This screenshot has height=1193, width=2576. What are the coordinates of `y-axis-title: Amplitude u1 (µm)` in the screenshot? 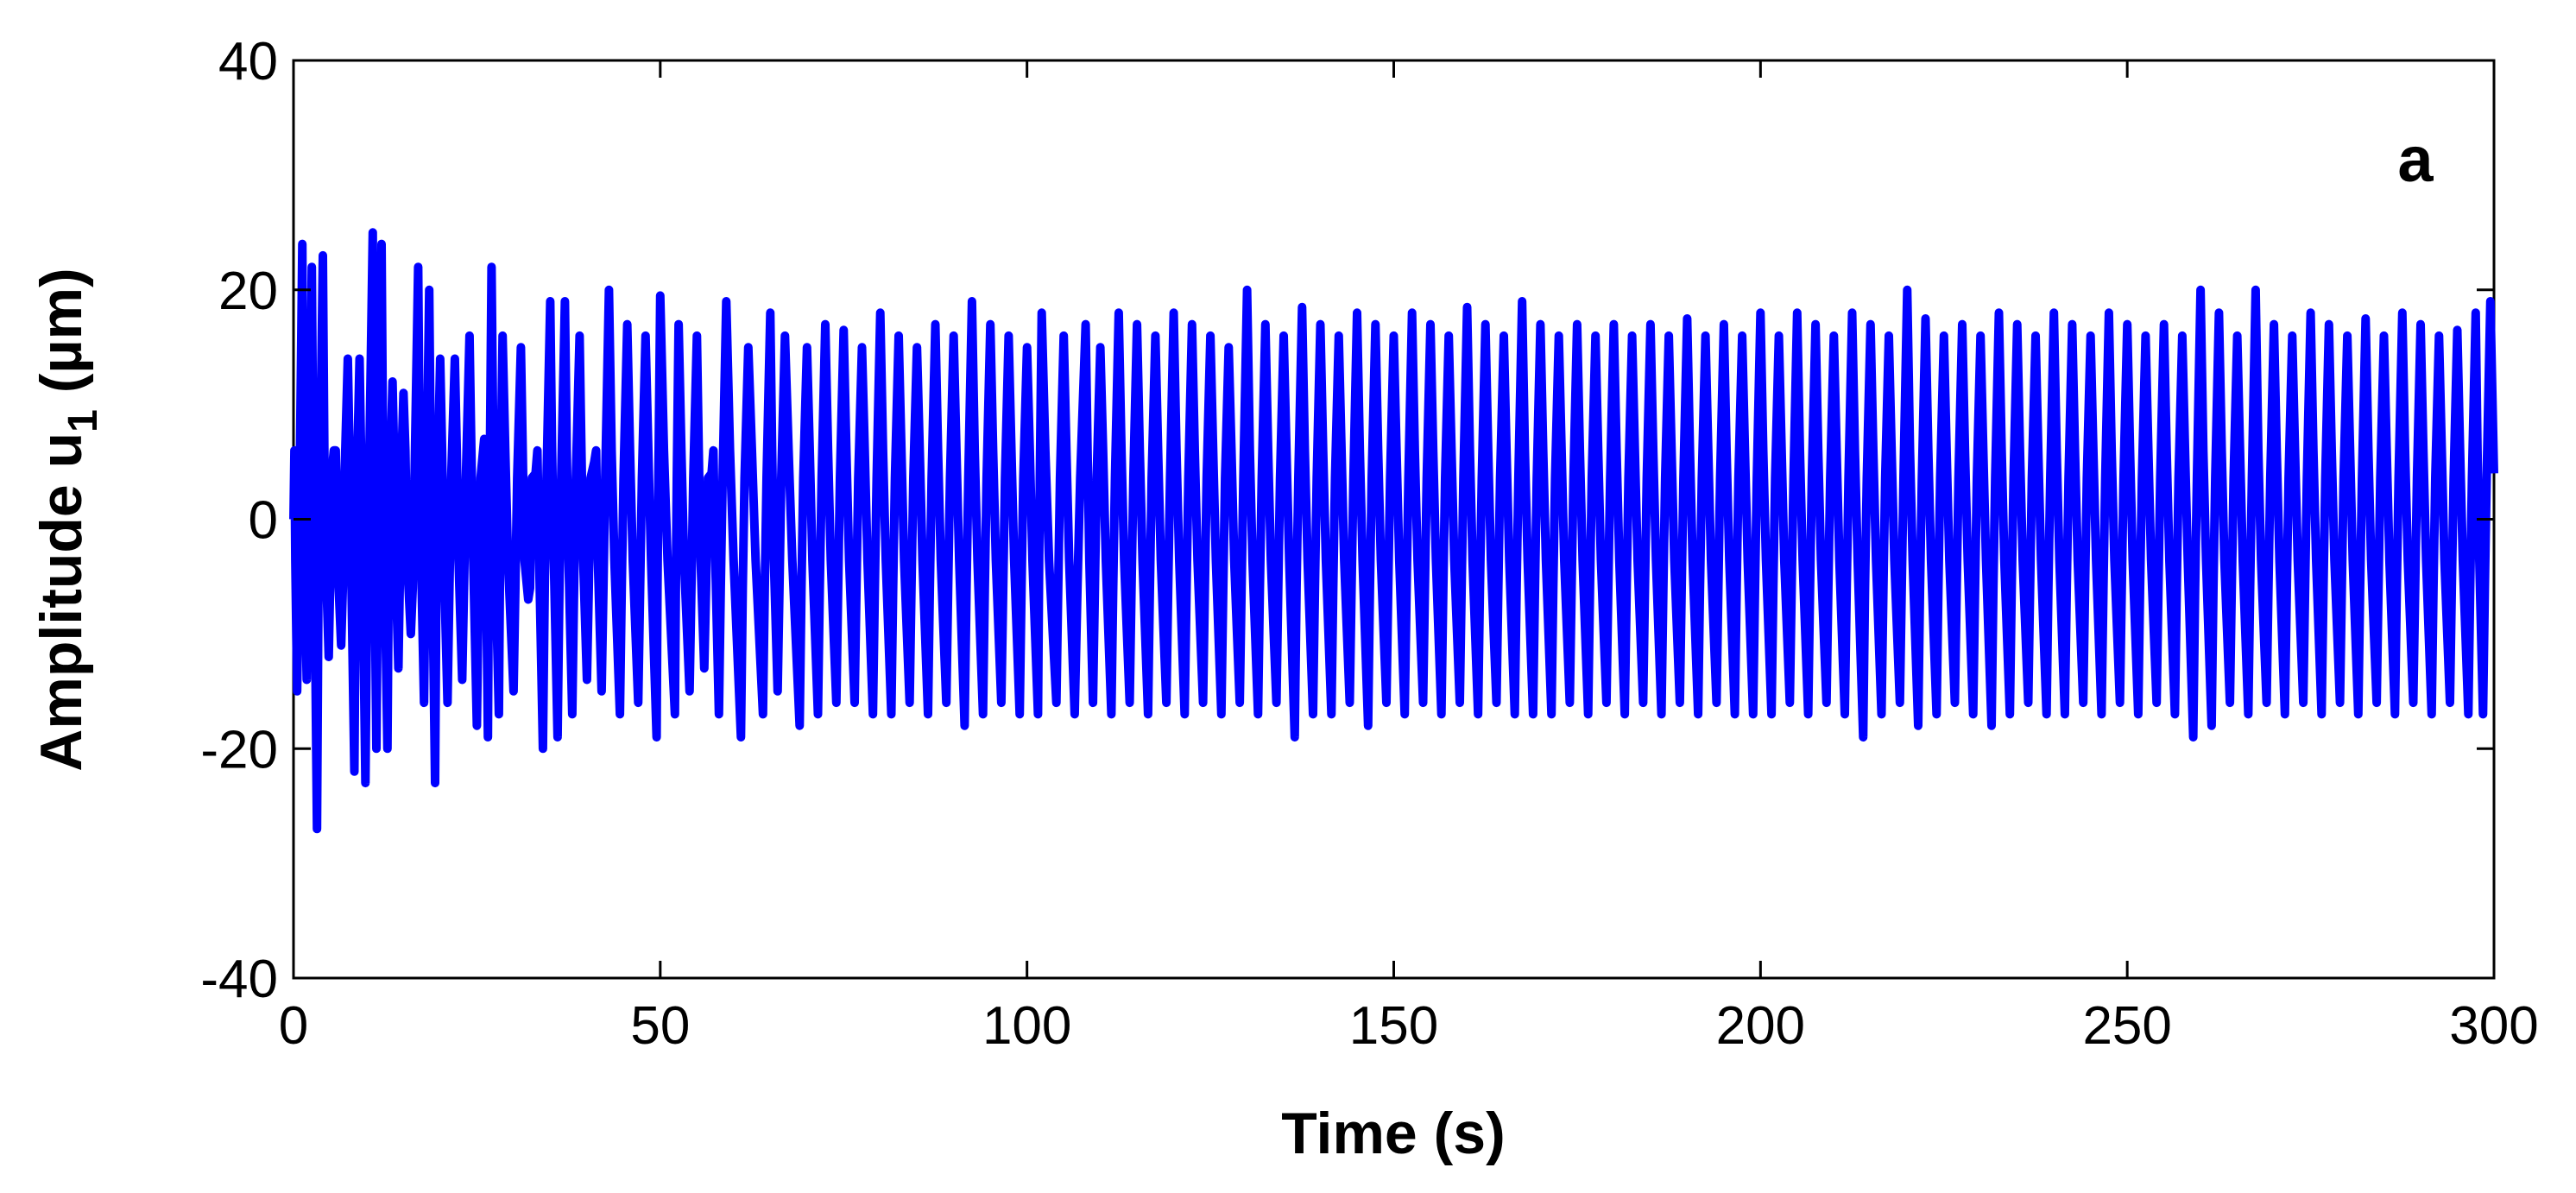 It's located at (67, 520).